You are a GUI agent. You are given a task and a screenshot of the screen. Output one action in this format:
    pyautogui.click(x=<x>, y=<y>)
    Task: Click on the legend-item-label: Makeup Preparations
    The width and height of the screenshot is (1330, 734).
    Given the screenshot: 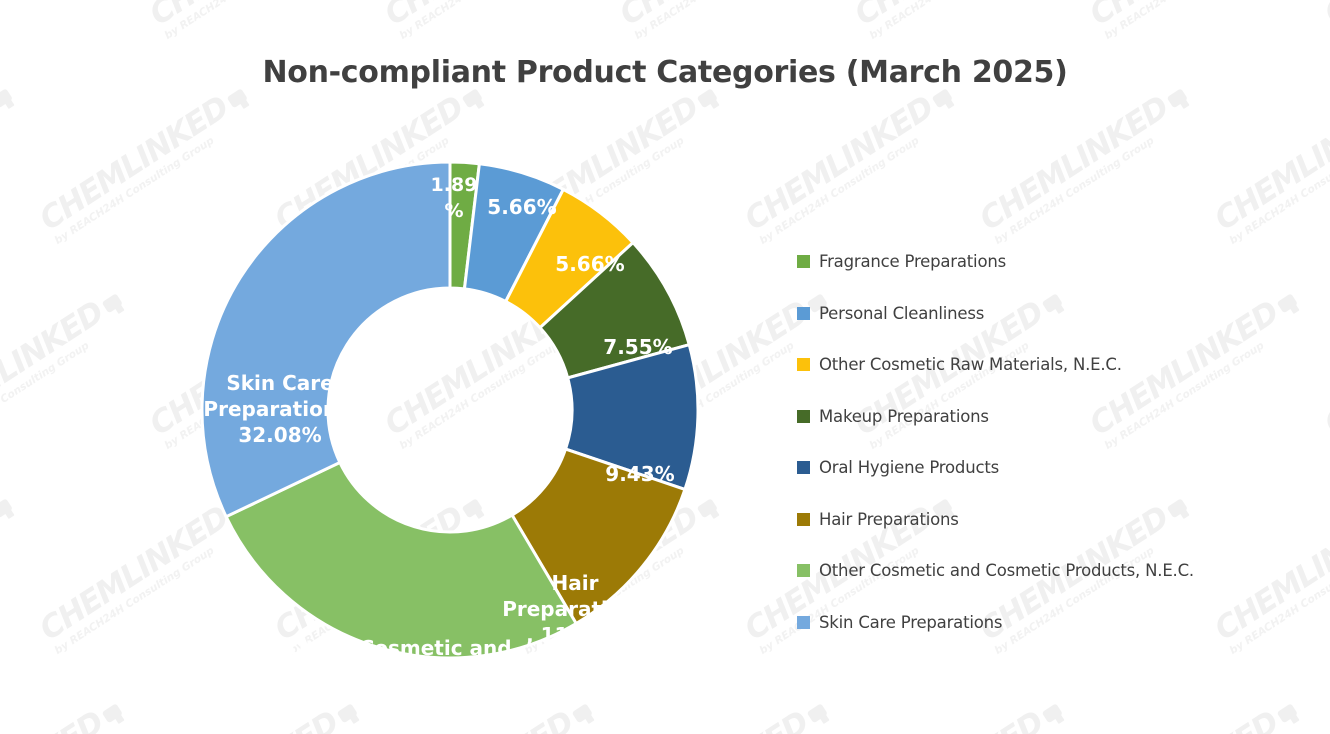 What is the action you would take?
    pyautogui.click(x=904, y=416)
    